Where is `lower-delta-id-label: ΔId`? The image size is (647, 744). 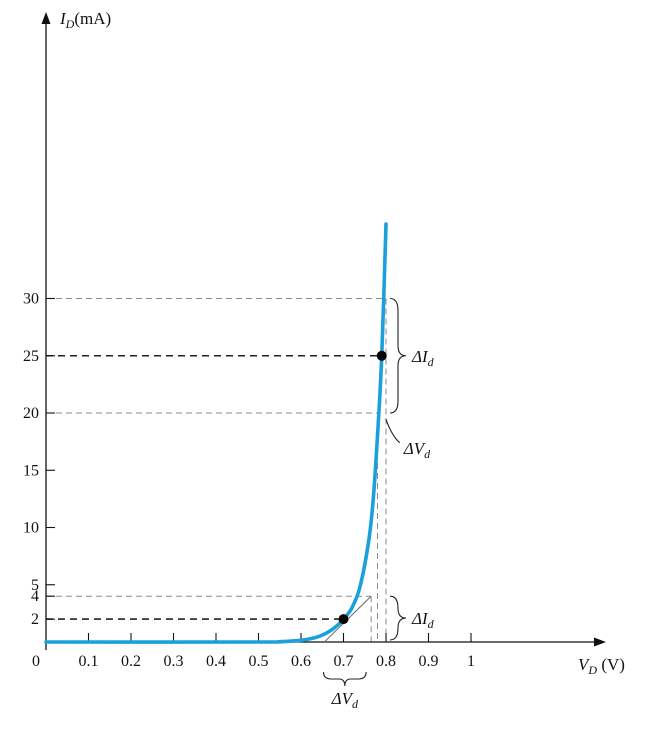
lower-delta-id-label: ΔId is located at coordinates (423, 620).